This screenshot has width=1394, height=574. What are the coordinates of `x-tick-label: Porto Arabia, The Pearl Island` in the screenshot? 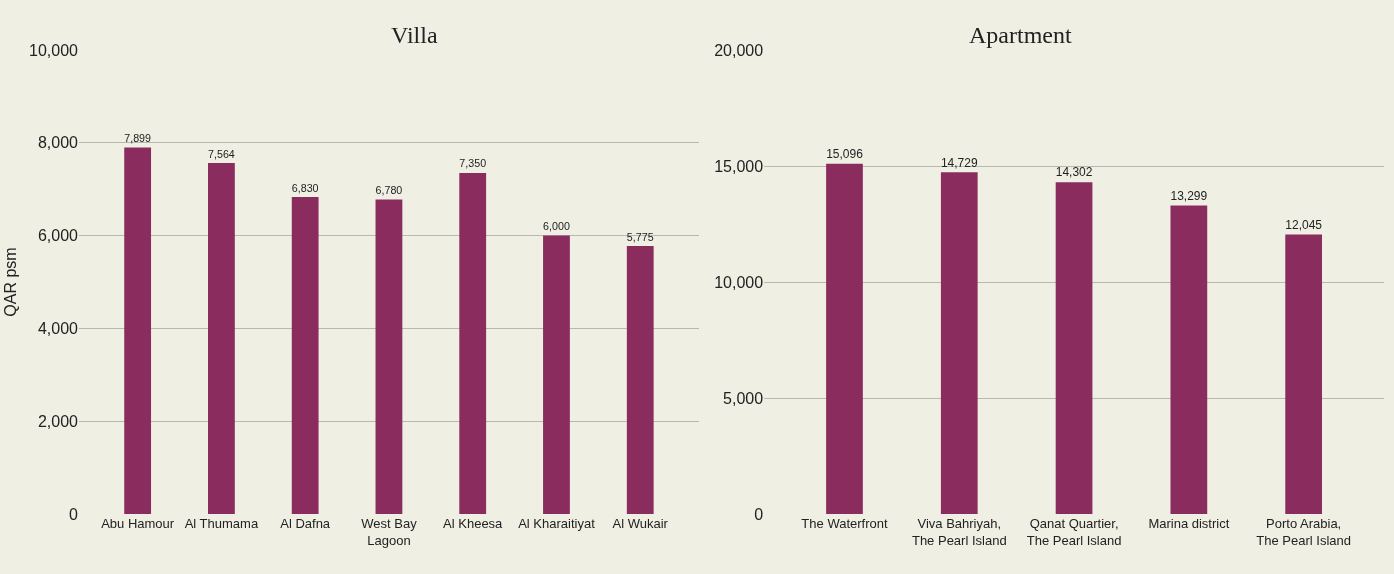 It's located at (1303, 532).